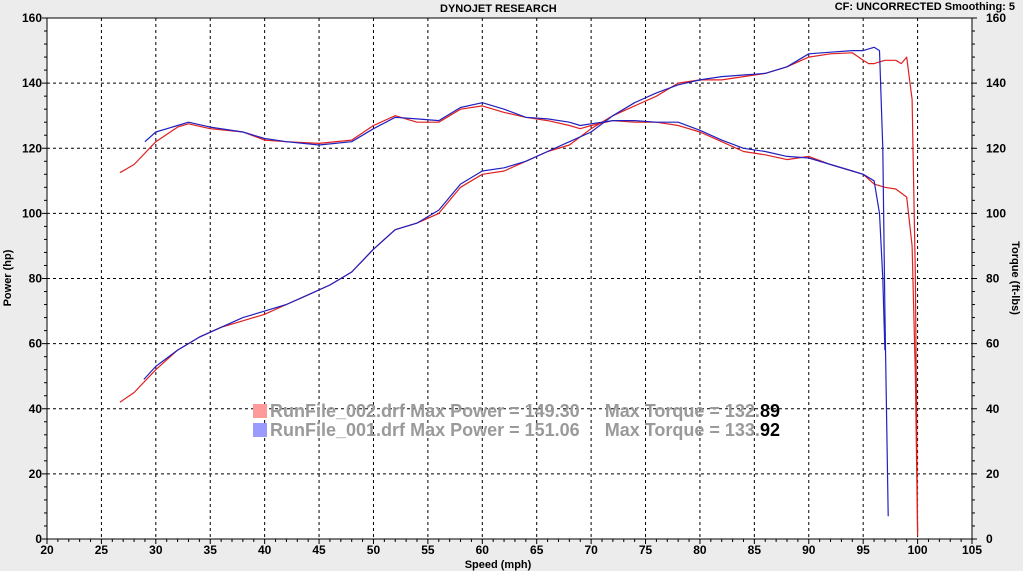  What do you see at coordinates (996, 148) in the screenshot?
I see `y-right-tick-label: 120` at bounding box center [996, 148].